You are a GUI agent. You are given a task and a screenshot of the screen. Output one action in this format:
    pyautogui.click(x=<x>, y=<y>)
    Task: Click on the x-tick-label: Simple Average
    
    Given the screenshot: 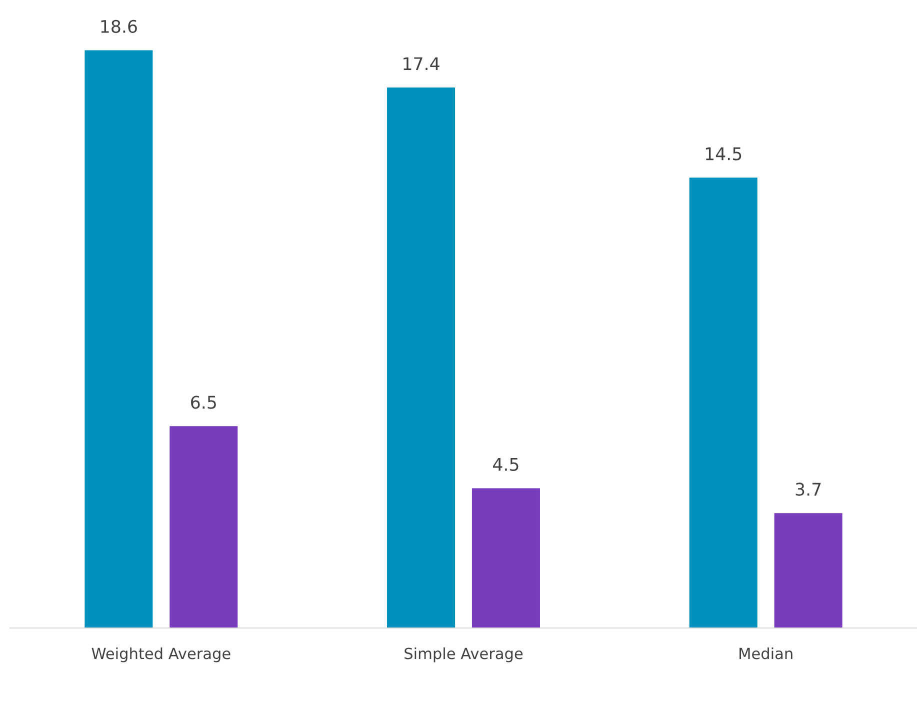 What is the action you would take?
    pyautogui.click(x=463, y=654)
    